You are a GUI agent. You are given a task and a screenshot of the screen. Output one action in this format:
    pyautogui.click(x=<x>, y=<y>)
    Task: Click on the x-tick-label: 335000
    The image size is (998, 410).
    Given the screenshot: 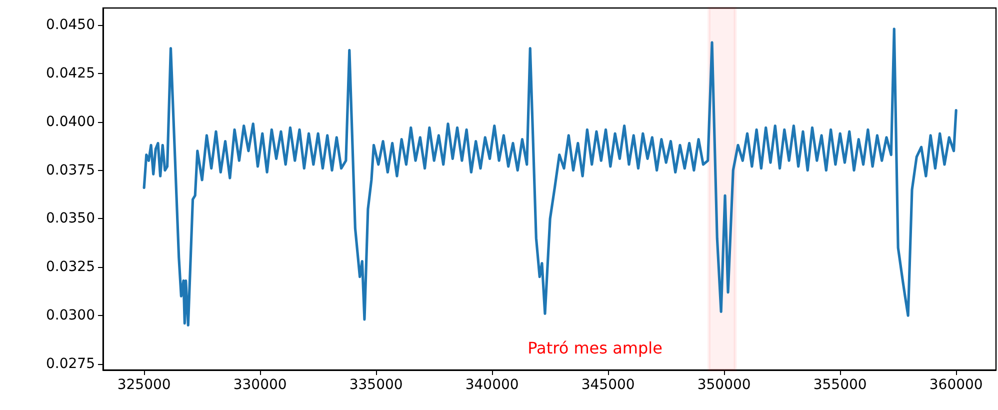 What is the action you would take?
    pyautogui.click(x=376, y=385)
    